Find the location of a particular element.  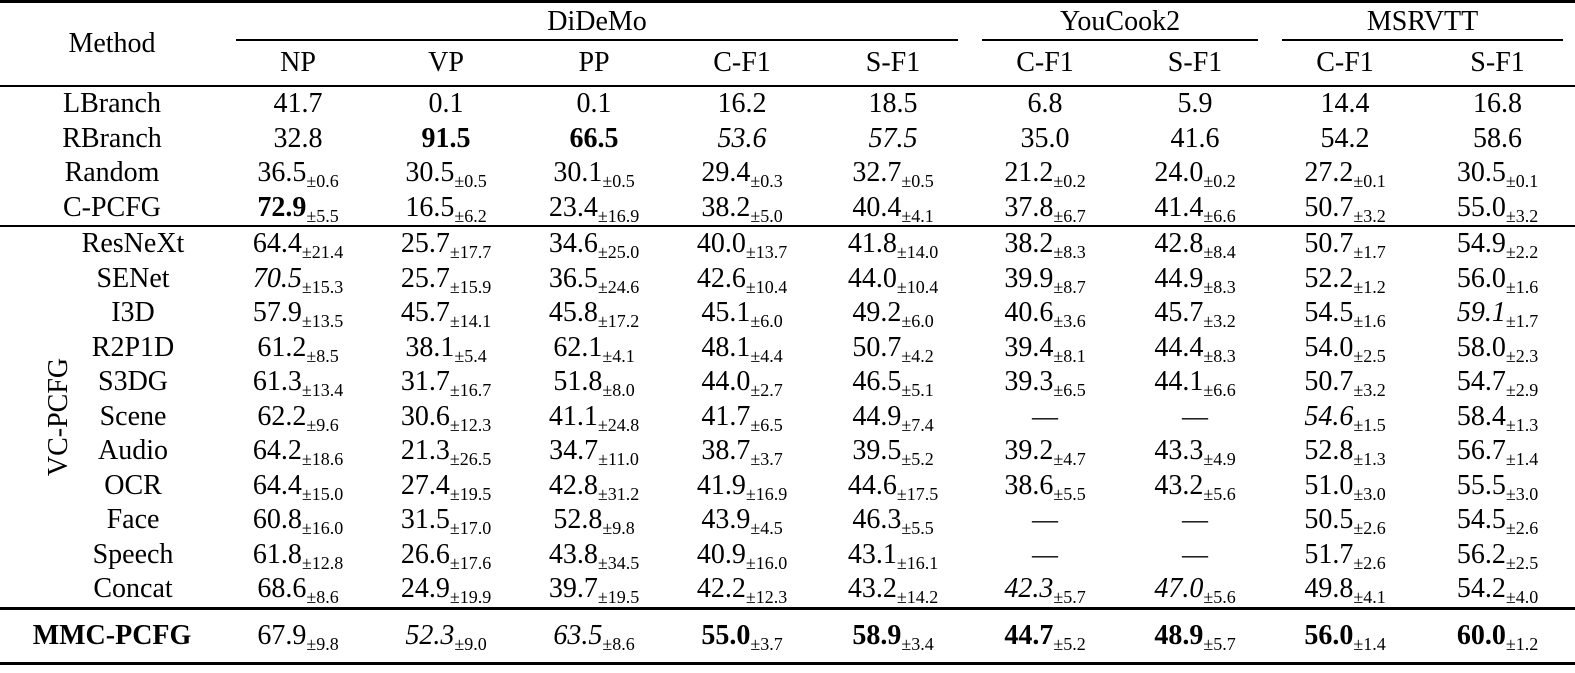

cell-value: 18.5 is located at coordinates (893, 104).